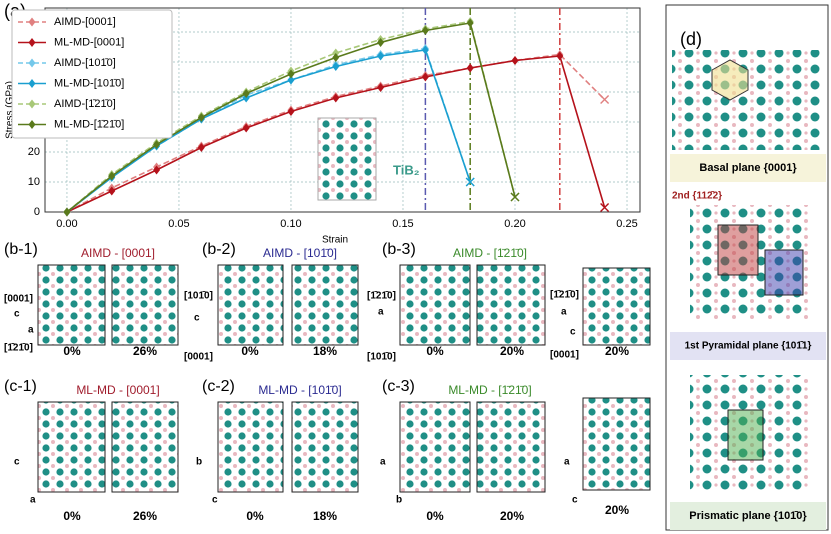  Describe the element at coordinates (85, 22) in the screenshot. I see `legend-label: AIMD-[0001]` at that location.